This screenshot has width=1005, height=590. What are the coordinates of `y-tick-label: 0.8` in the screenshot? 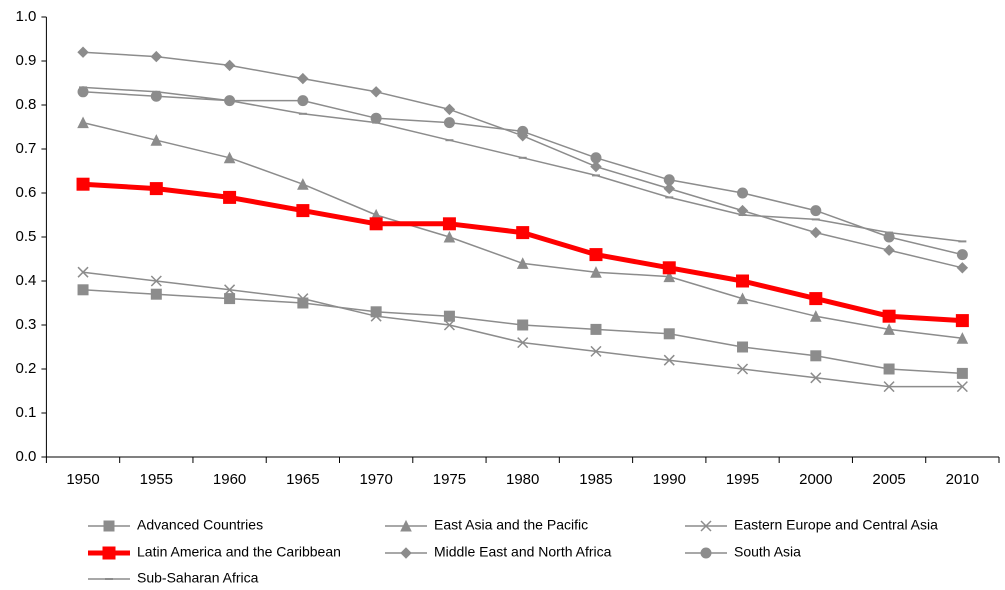 It's located at (26, 104).